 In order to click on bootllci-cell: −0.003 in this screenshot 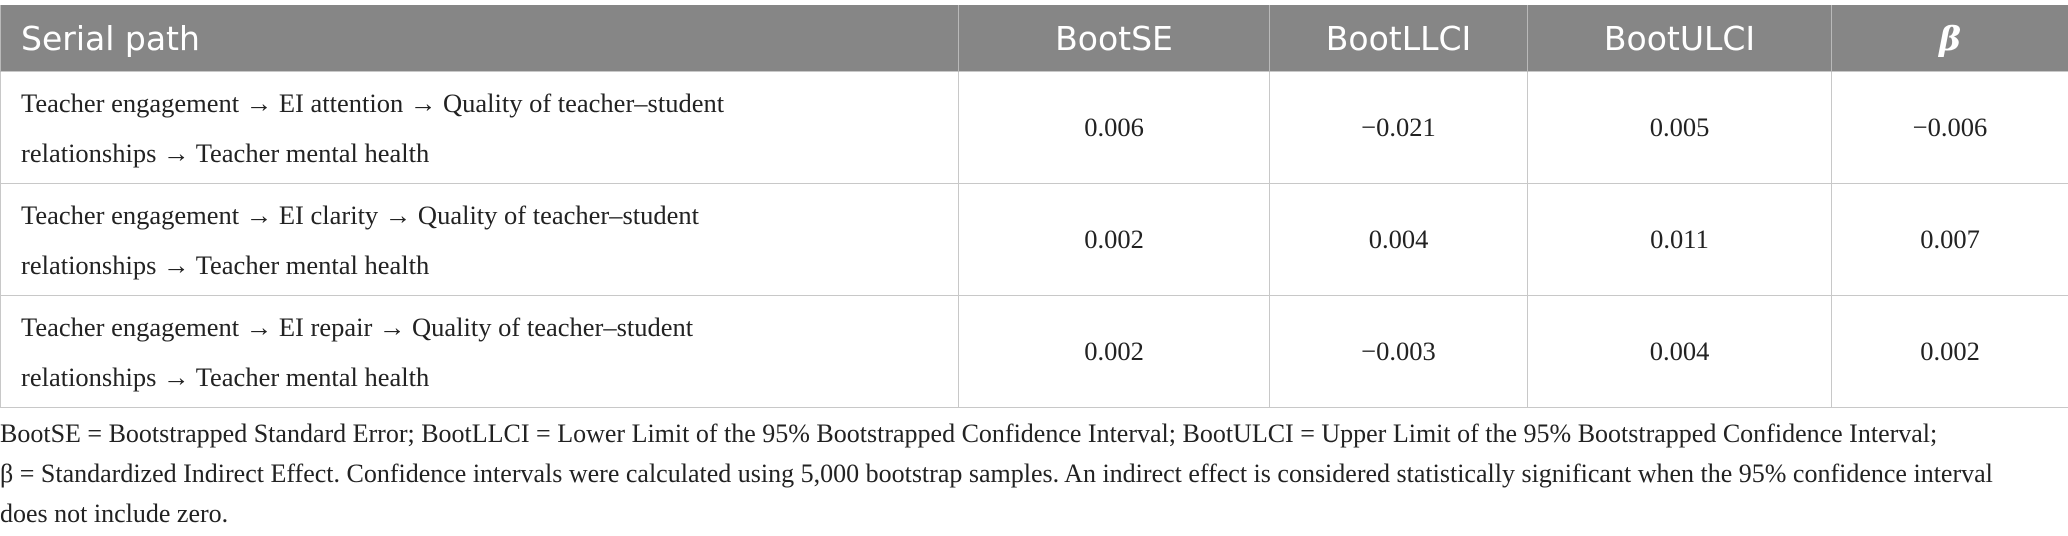, I will do `click(1398, 351)`.